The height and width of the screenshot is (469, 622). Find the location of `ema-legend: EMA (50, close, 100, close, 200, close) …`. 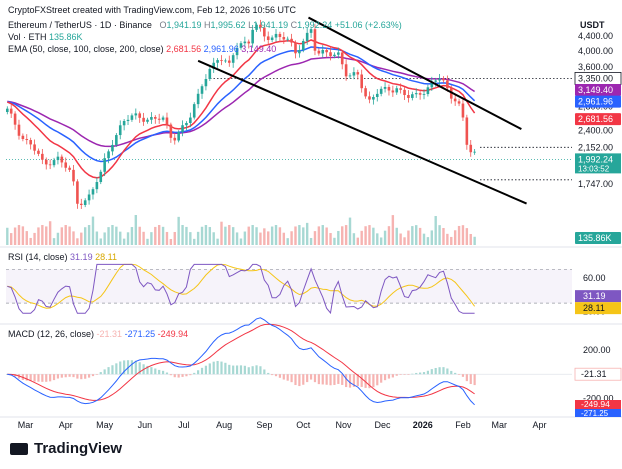

ema-legend: EMA (50, close, 100, close, 200, close) … is located at coordinates (142, 49).